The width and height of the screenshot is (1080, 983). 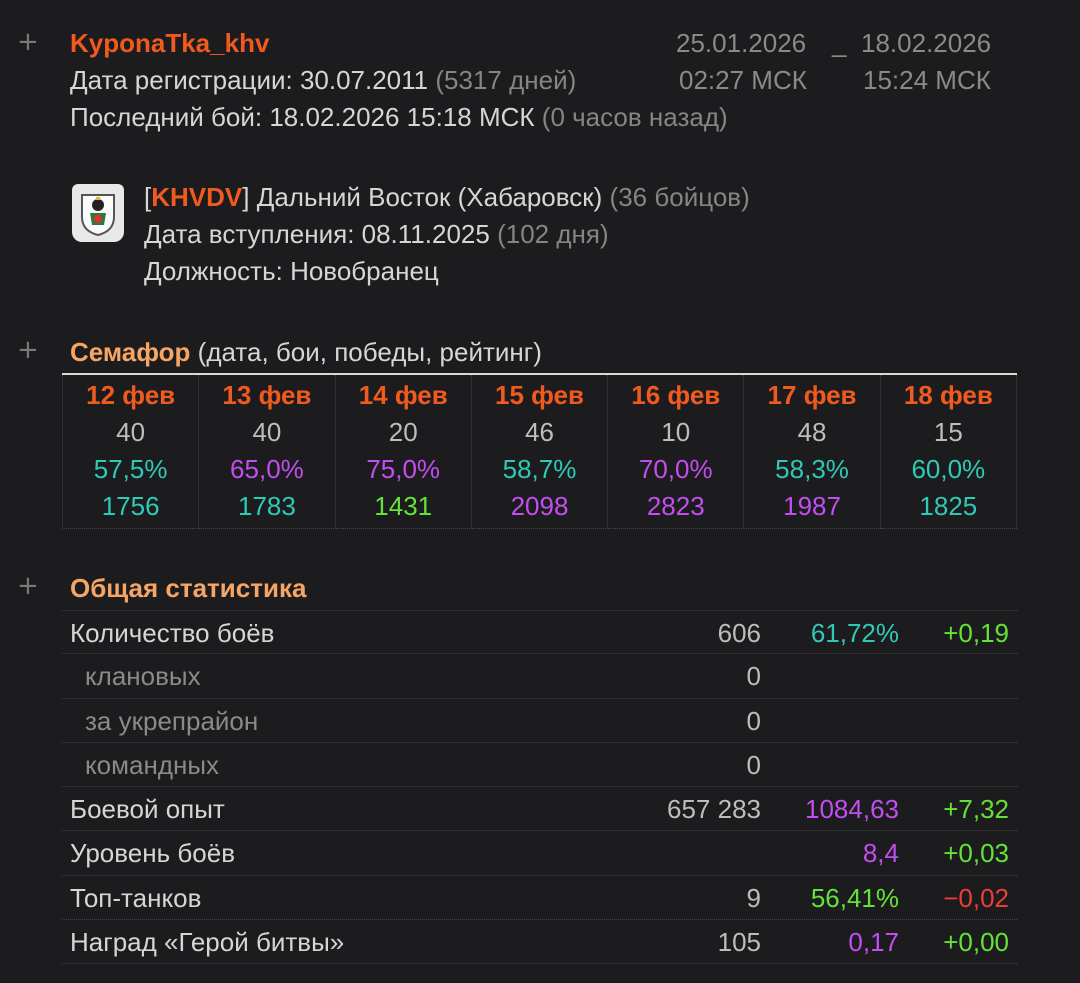 I want to click on stats-delta: +0,00, so click(x=976, y=942).